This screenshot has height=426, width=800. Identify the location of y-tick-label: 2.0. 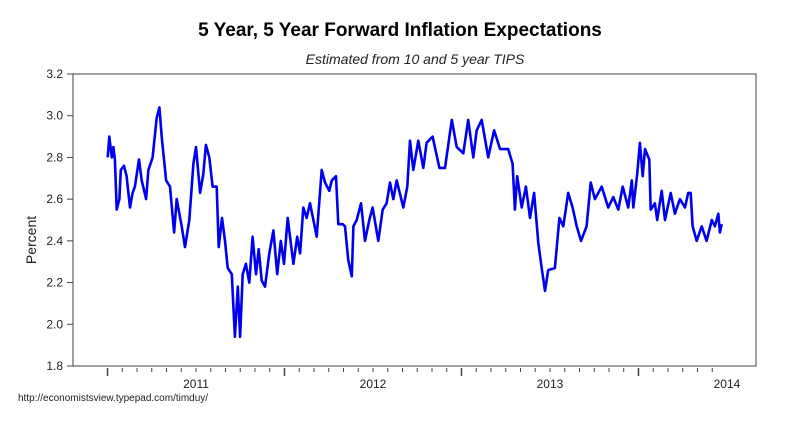
(54, 324).